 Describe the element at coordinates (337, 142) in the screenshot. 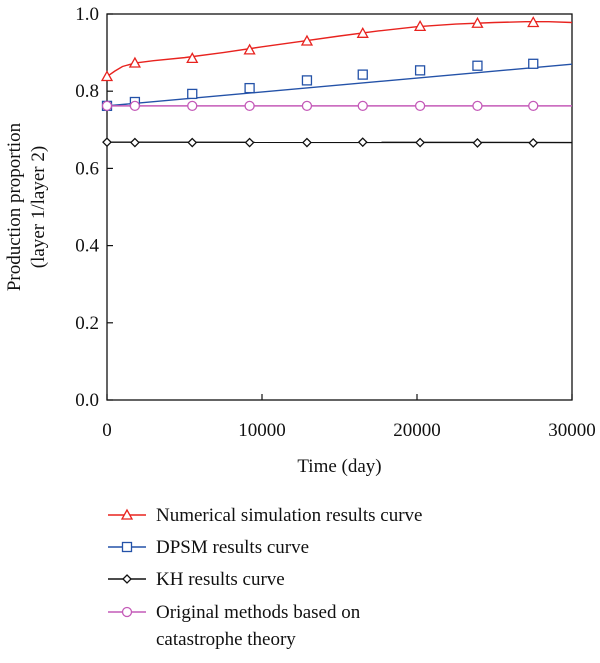

I see `series-diamond` at that location.